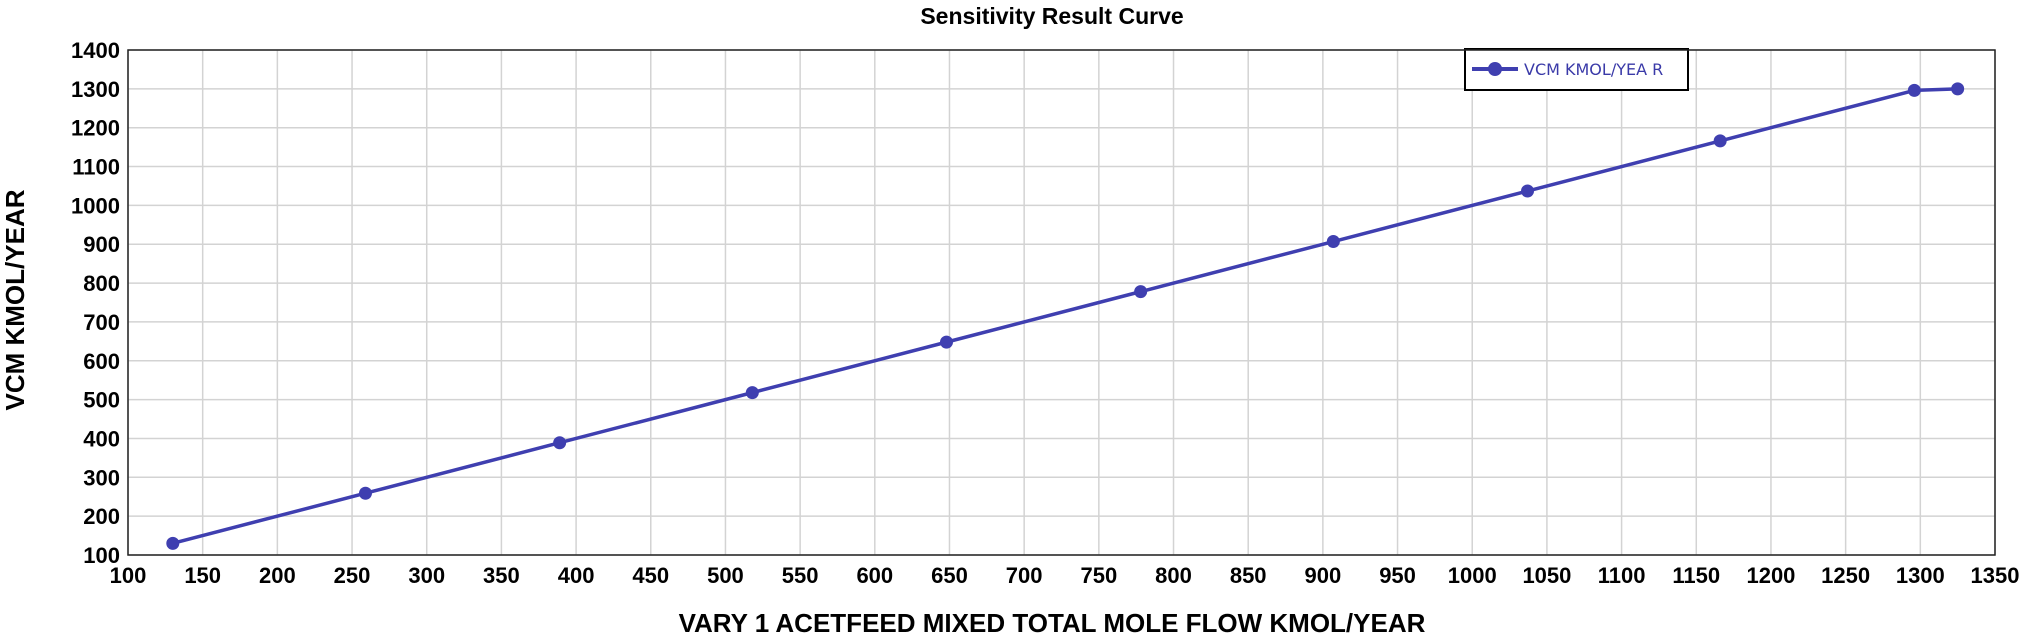 This screenshot has height=637, width=2032. Describe the element at coordinates (101, 283) in the screenshot. I see `y-tick-label: 800` at that location.